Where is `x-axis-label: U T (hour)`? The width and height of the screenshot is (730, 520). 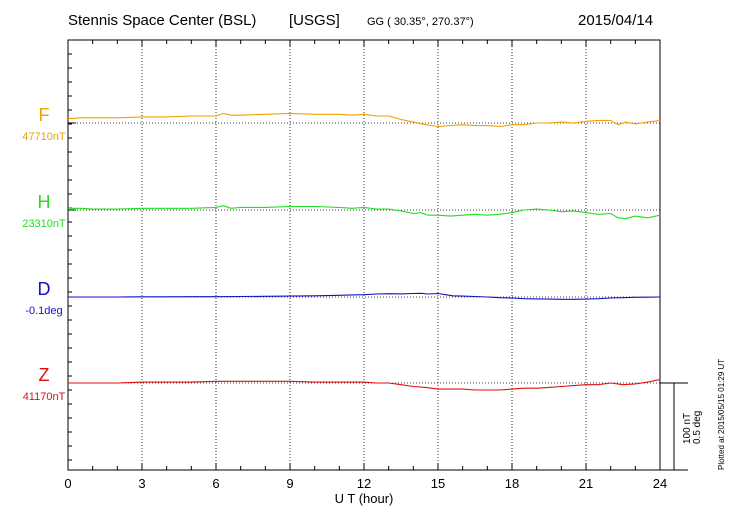
x-axis-label: U T (hour) is located at coordinates (364, 498).